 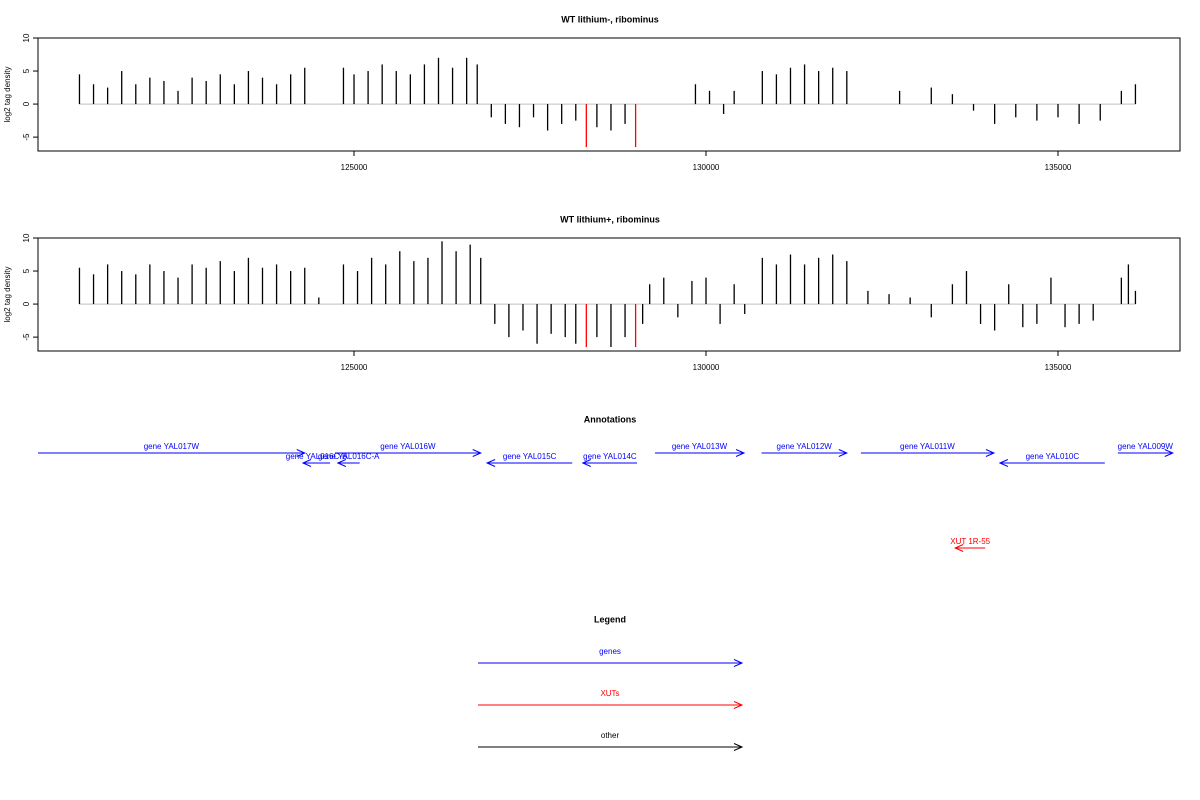 I want to click on annotation-label: gene YAL010C, so click(x=1053, y=456).